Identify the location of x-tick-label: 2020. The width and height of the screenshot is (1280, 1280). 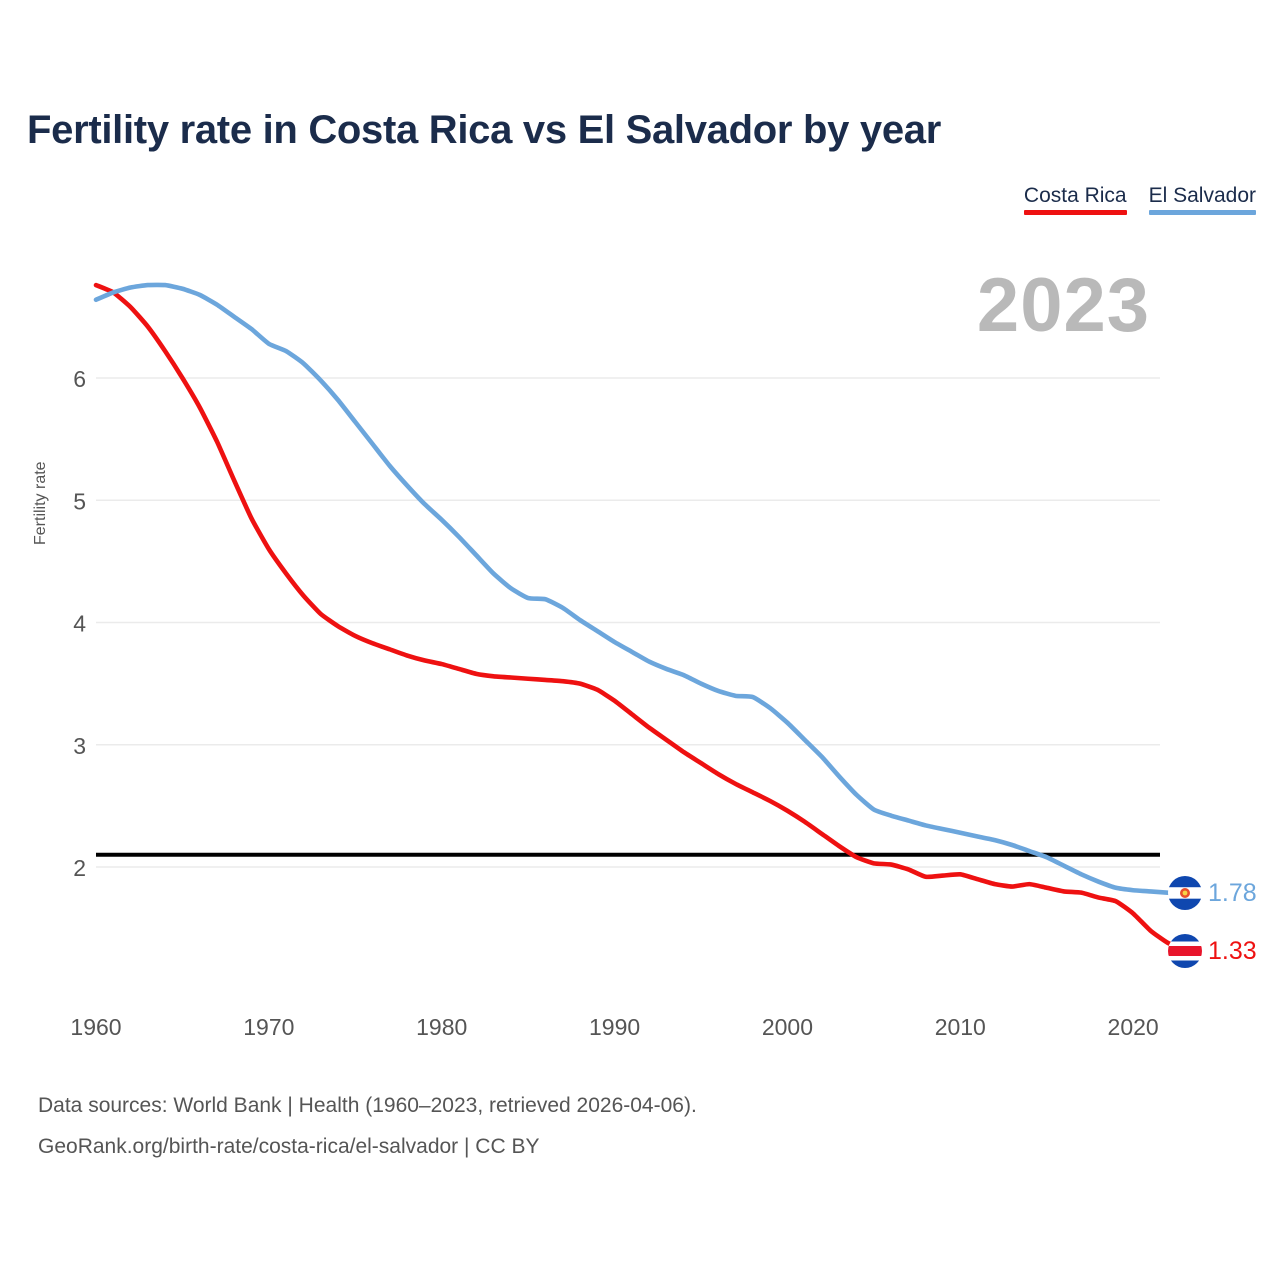
(1133, 1027).